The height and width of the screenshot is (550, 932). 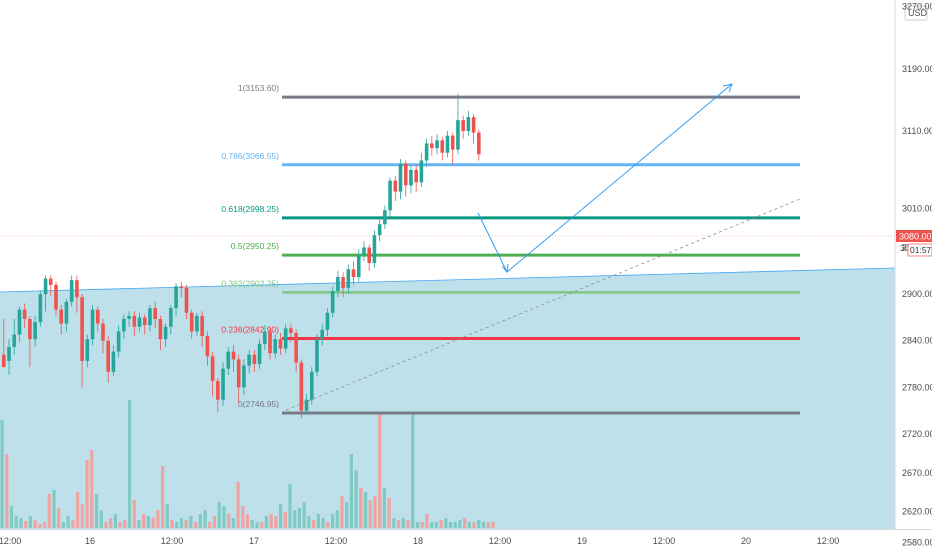 I want to click on price-tick-label: 2670.00, so click(x=917, y=473).